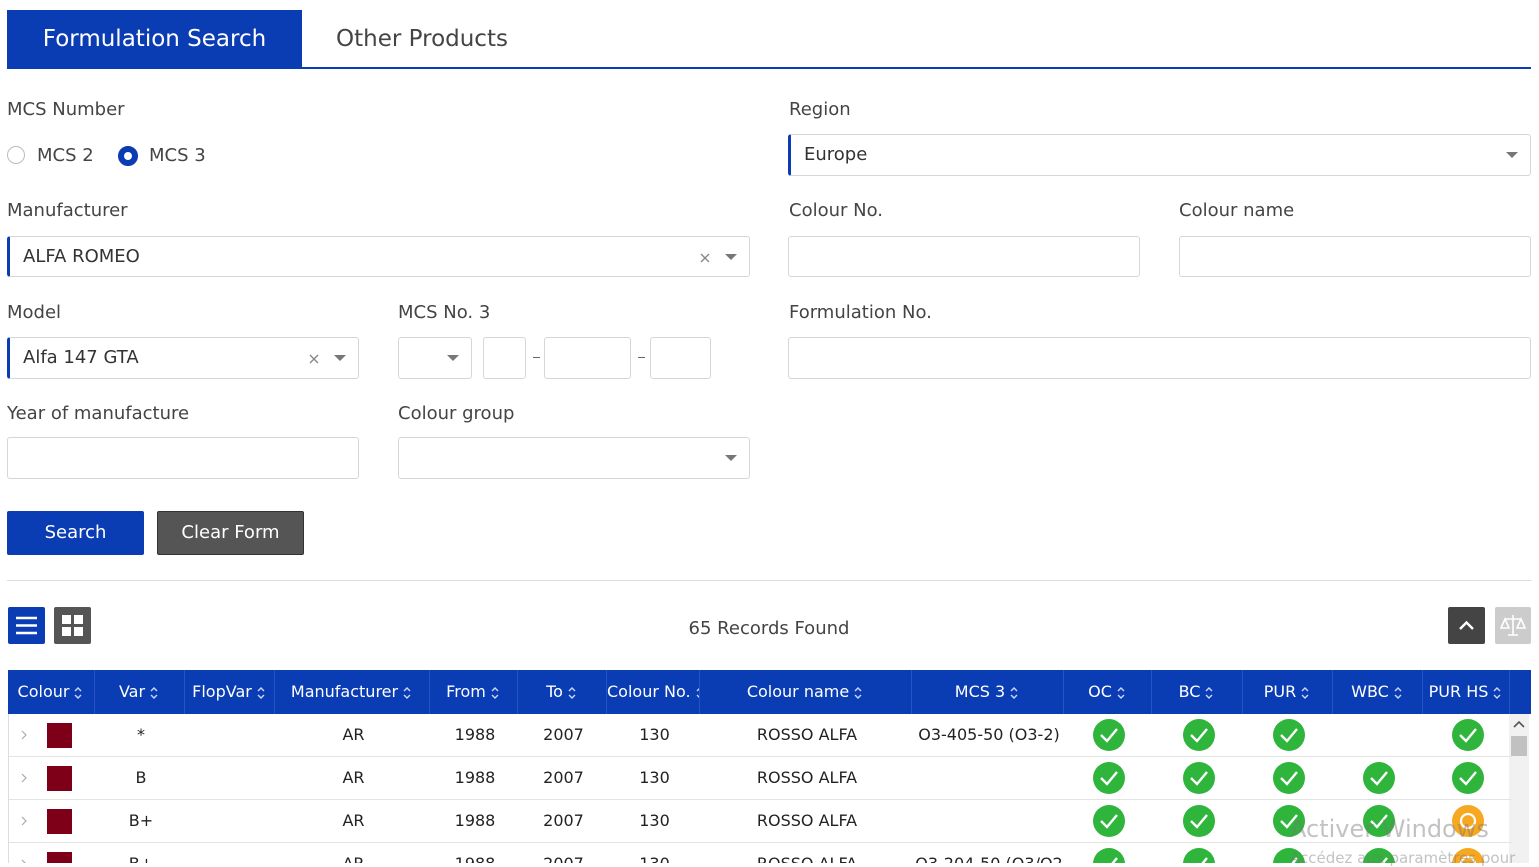 The height and width of the screenshot is (867, 1539). What do you see at coordinates (51, 692) in the screenshot?
I see `column-header: Colour` at bounding box center [51, 692].